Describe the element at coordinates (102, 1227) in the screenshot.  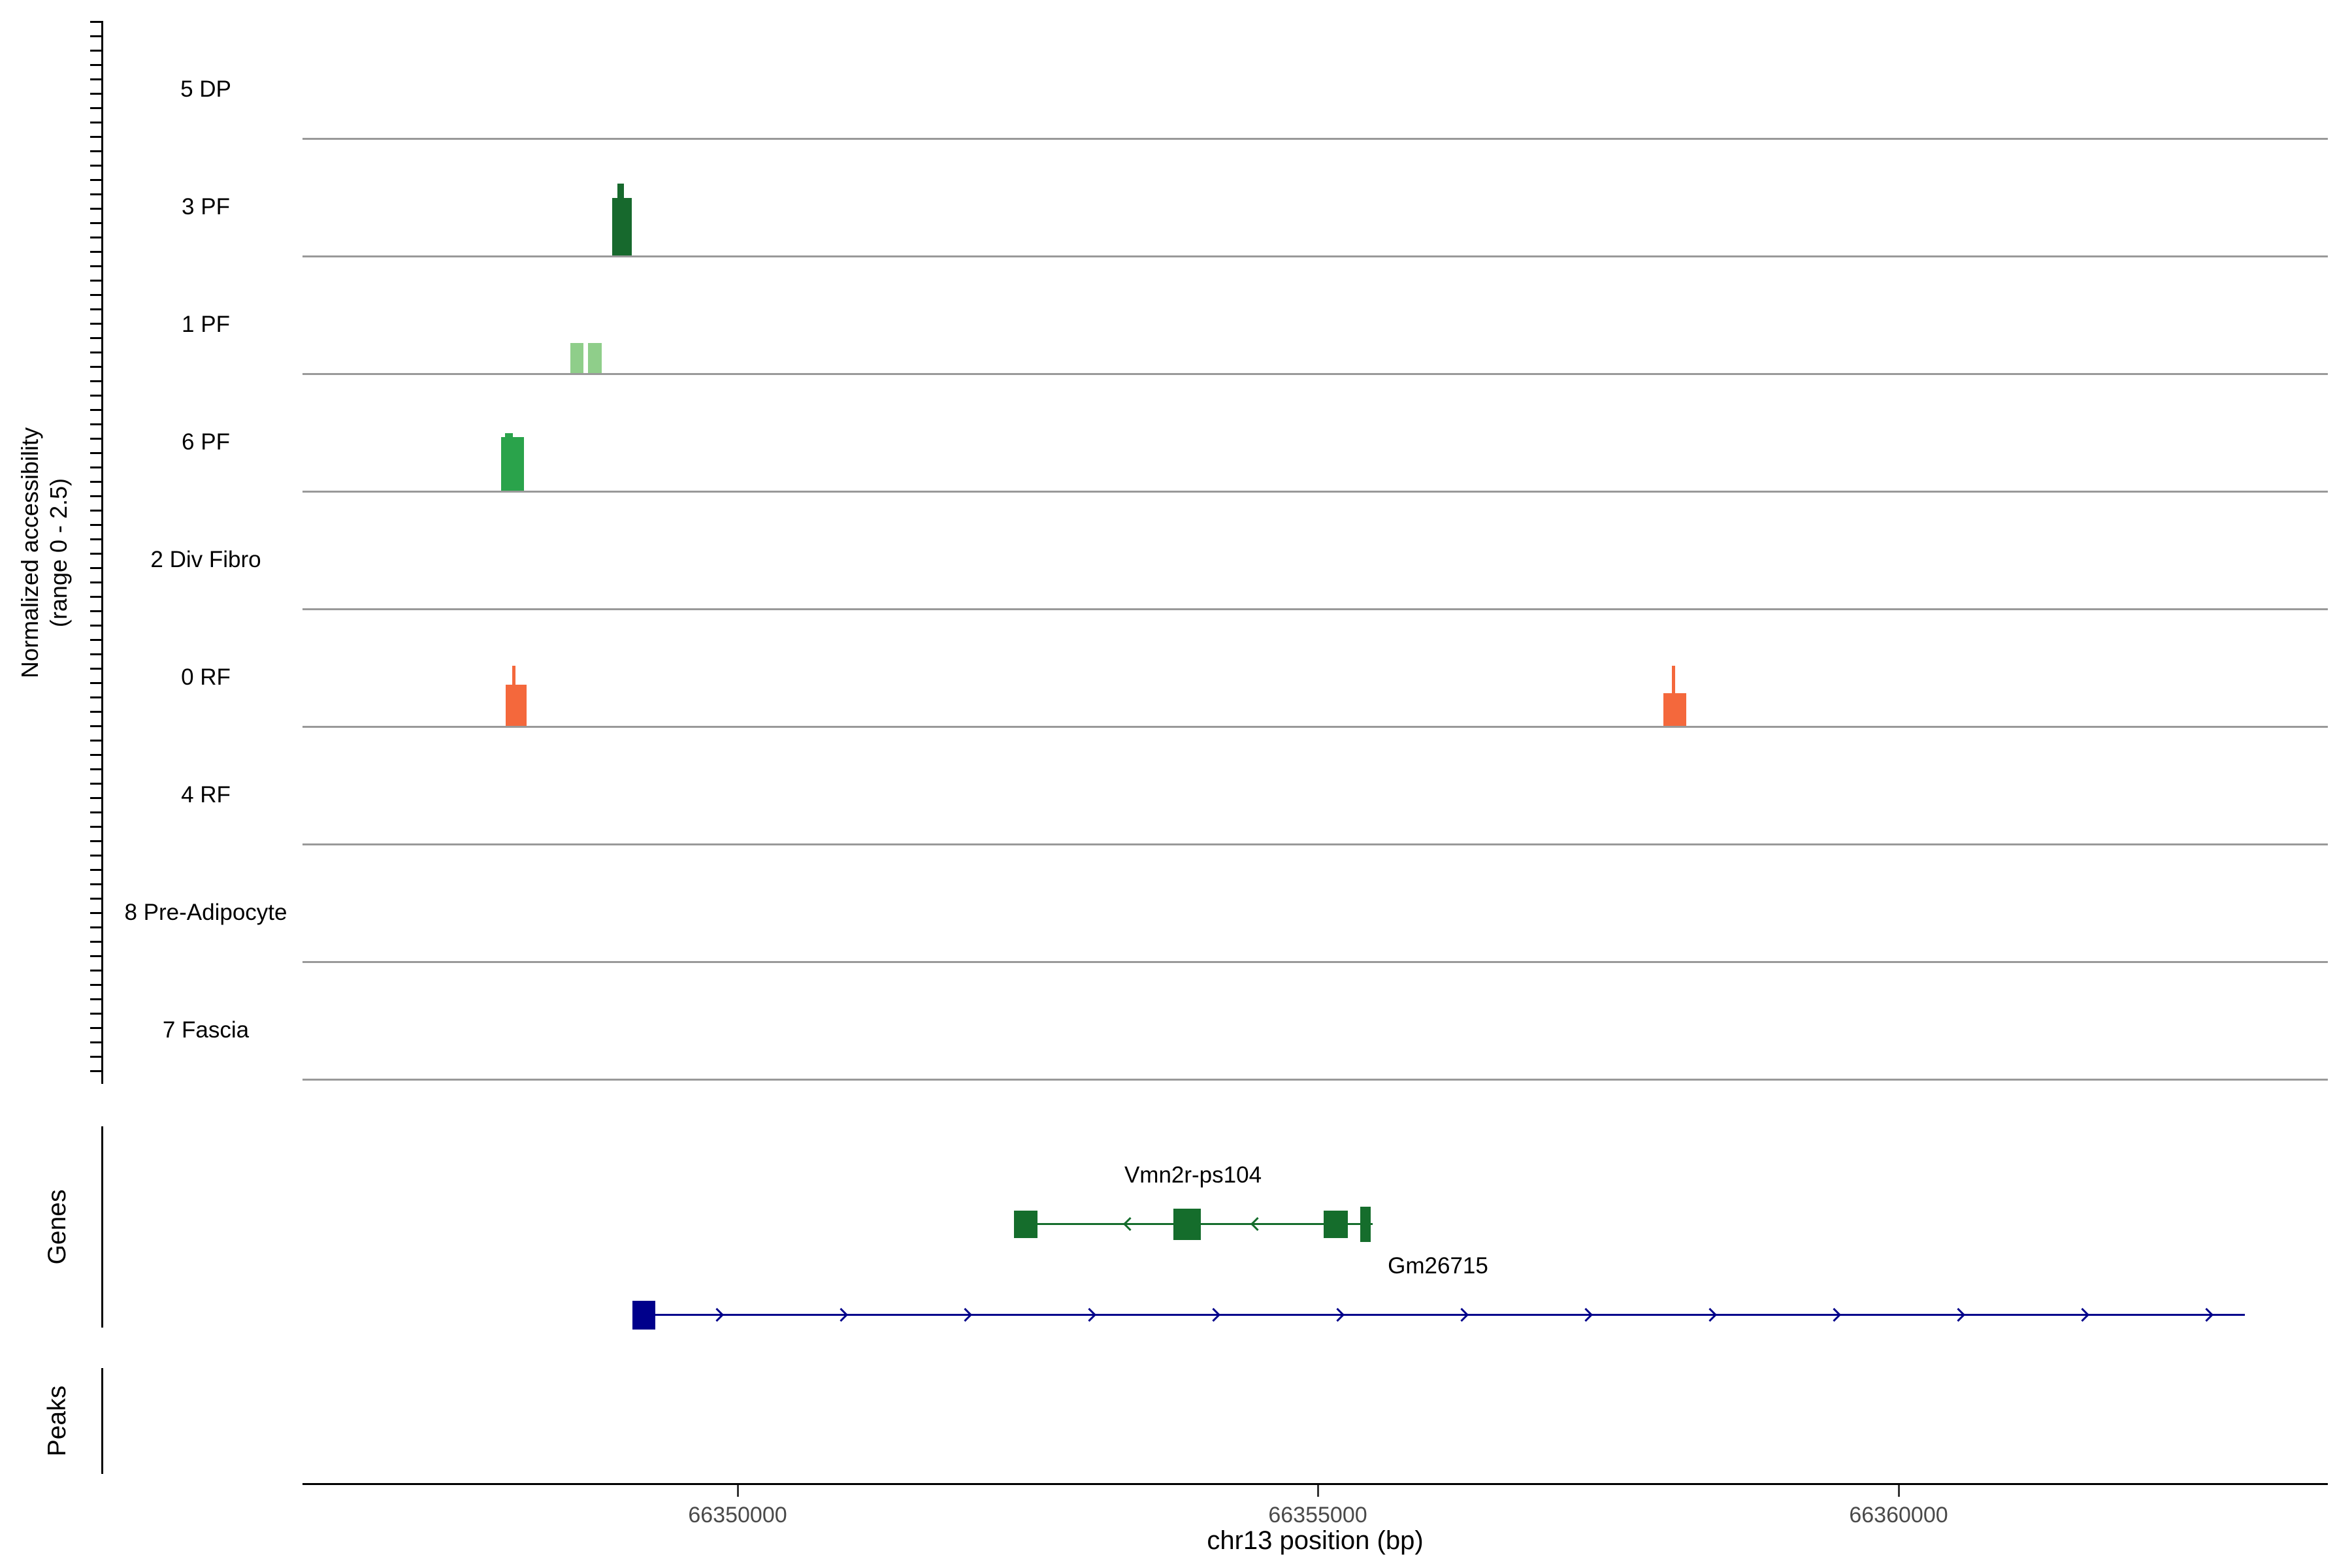
I see `genes-section-bracket` at that location.